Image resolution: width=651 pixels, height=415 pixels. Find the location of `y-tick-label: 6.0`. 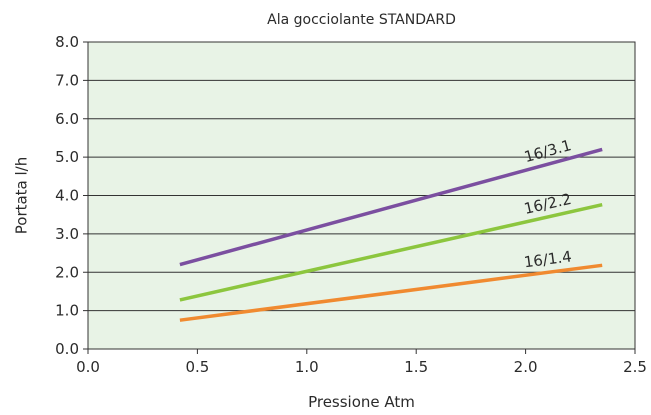

y-tick-label: 6.0 is located at coordinates (67, 119).